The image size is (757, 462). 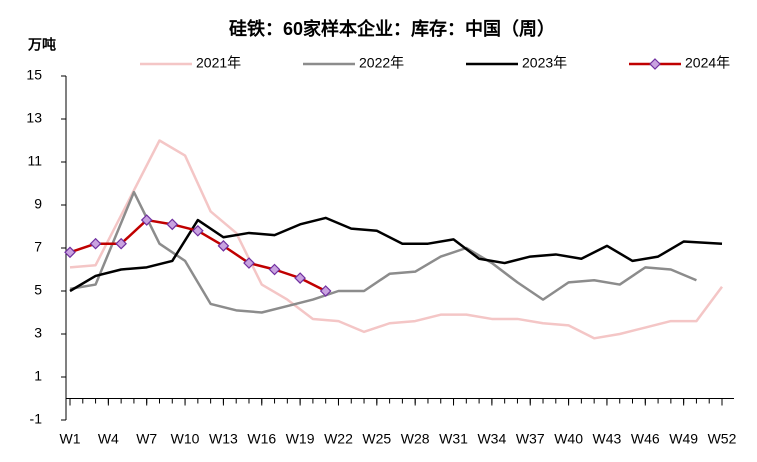 I want to click on y-tick-label: 13, so click(x=34, y=118).